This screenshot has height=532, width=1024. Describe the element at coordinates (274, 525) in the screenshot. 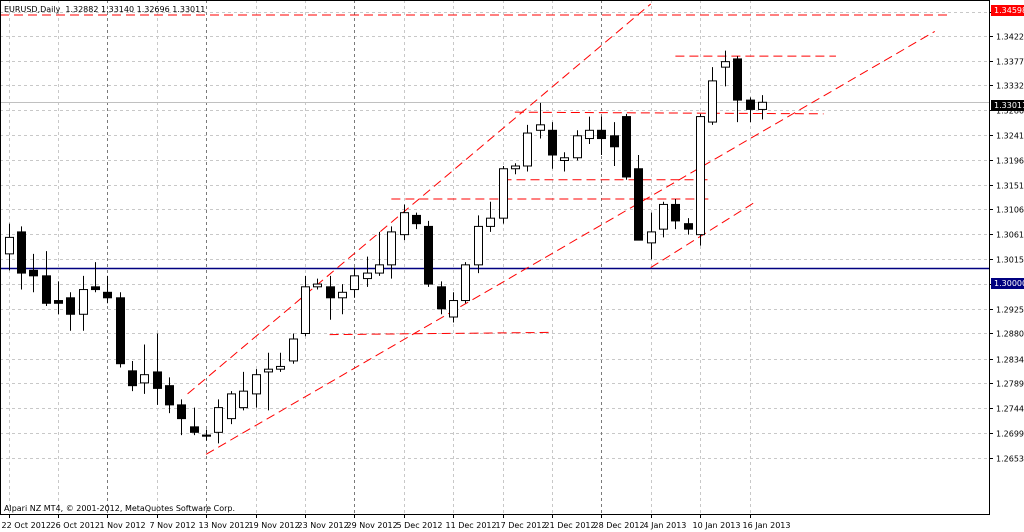

I see `time-axis-label: 19 Nov 2012` at that location.